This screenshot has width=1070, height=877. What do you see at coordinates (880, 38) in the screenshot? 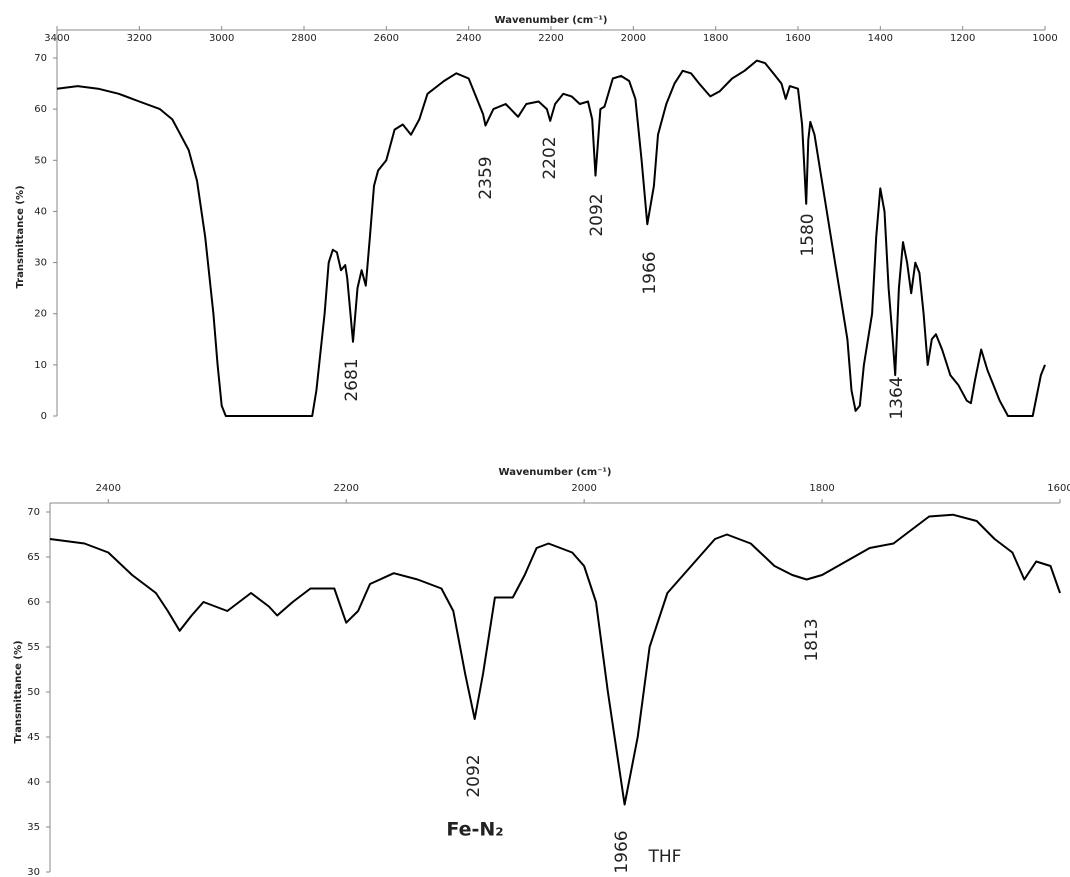
I see `x-tick-label: 1400` at bounding box center [880, 38].